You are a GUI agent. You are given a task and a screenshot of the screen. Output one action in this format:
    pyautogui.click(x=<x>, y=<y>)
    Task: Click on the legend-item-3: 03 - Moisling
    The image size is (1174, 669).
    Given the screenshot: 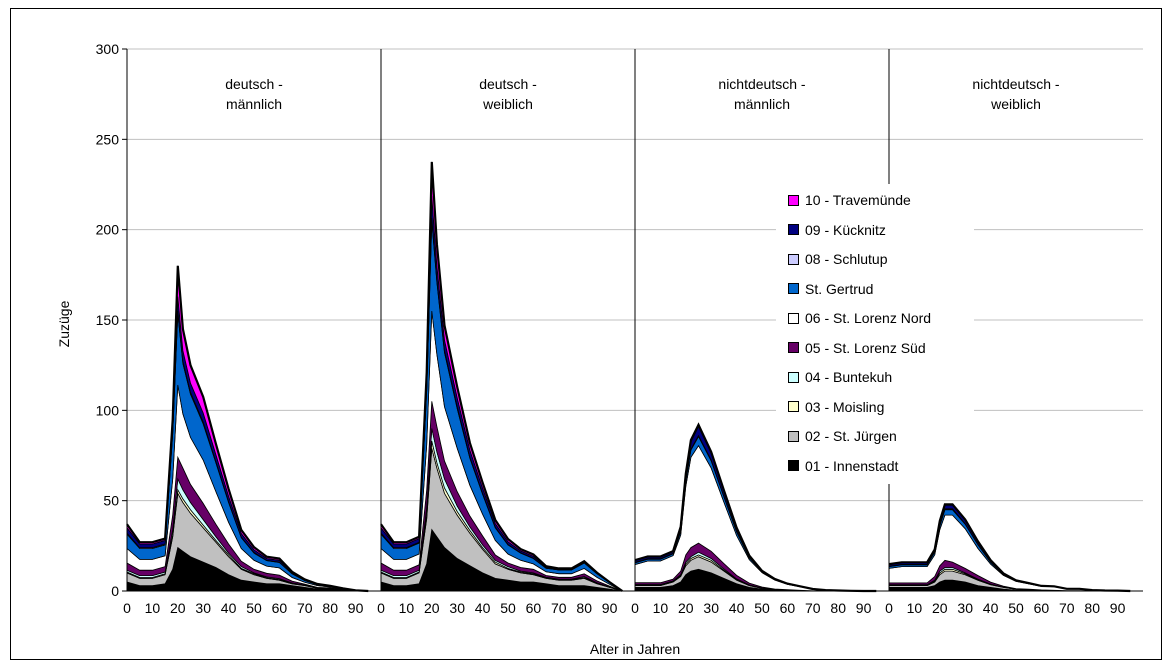 What is the action you would take?
    pyautogui.click(x=836, y=407)
    